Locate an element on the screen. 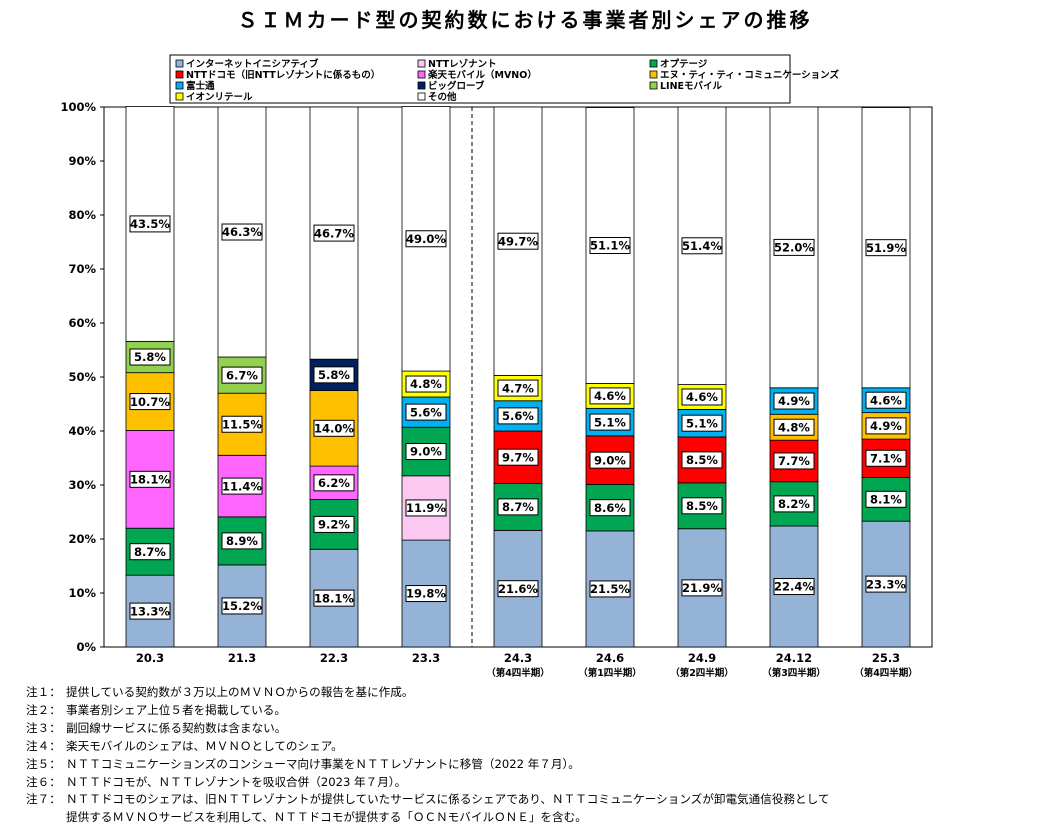 This screenshot has width=1050, height=840. legend-item: 楽天モバイル（MVNO） is located at coordinates (482, 75).